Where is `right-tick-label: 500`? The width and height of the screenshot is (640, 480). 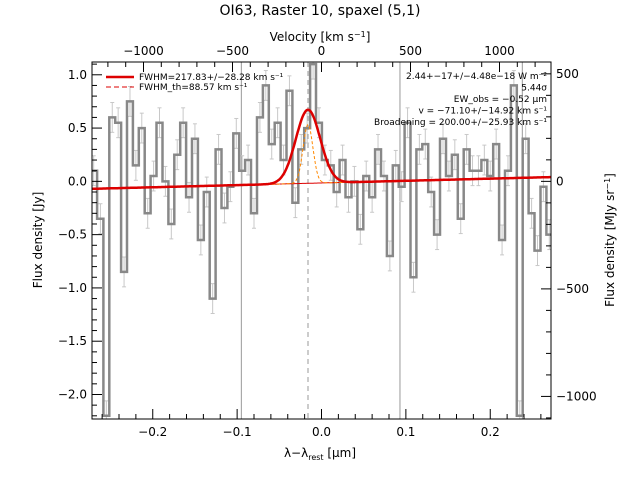
right-tick-label: 500 is located at coordinates (567, 74).